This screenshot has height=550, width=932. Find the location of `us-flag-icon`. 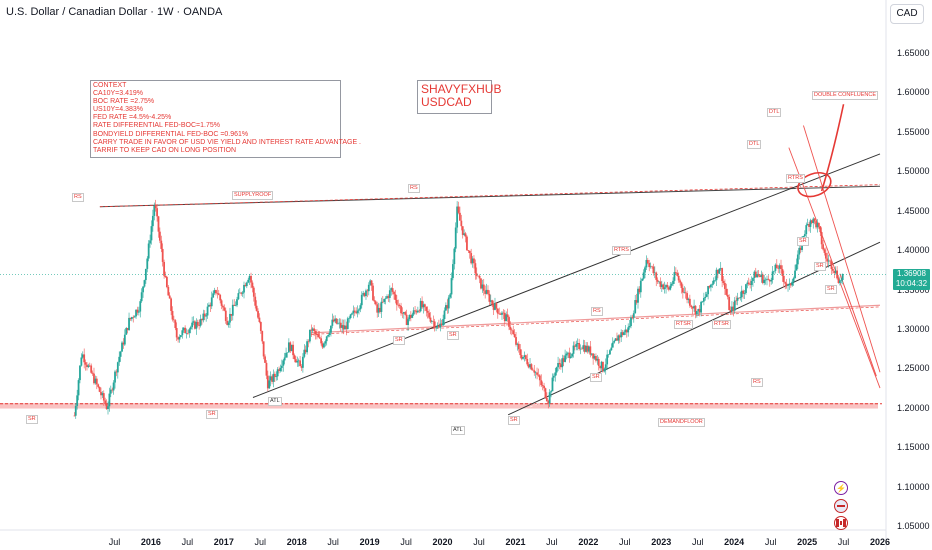

us-flag-icon is located at coordinates (841, 506).